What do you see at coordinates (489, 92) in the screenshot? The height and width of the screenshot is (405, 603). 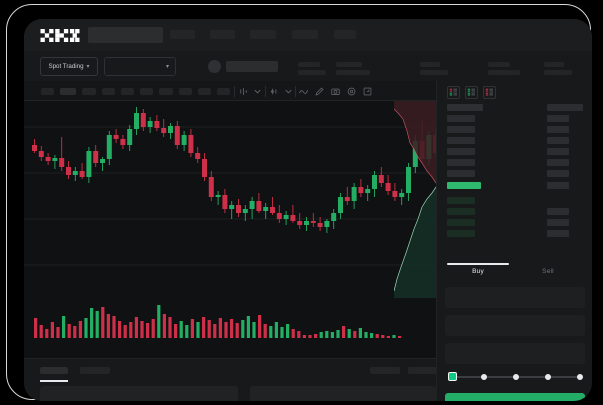 I see `orderbook-mode-asks-icon` at bounding box center [489, 92].